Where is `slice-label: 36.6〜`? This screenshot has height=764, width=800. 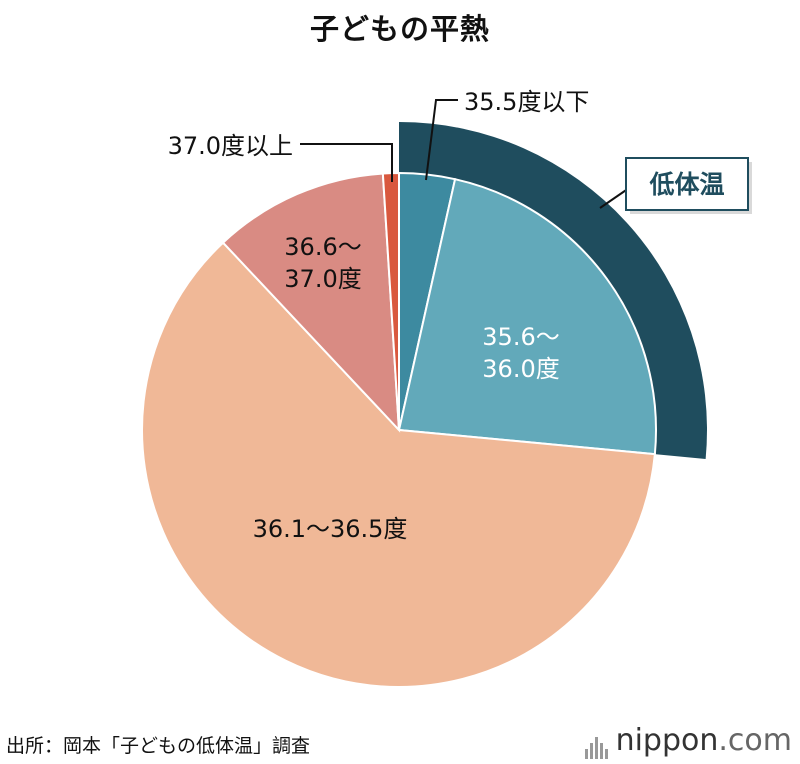 slice-label: 36.6〜 is located at coordinates (322, 247).